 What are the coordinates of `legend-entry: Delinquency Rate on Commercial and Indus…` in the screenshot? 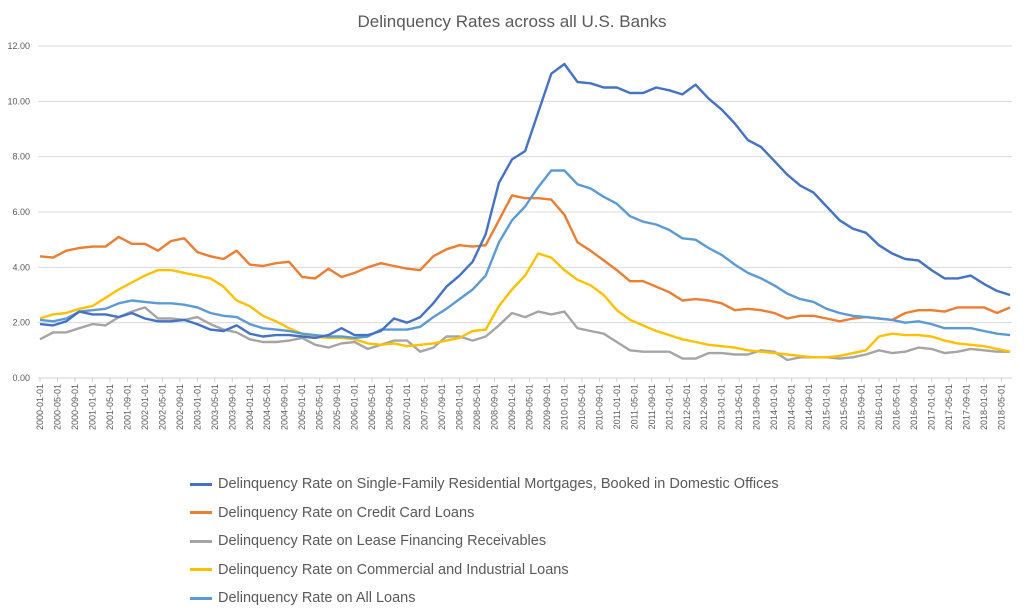 It's located at (484, 570).